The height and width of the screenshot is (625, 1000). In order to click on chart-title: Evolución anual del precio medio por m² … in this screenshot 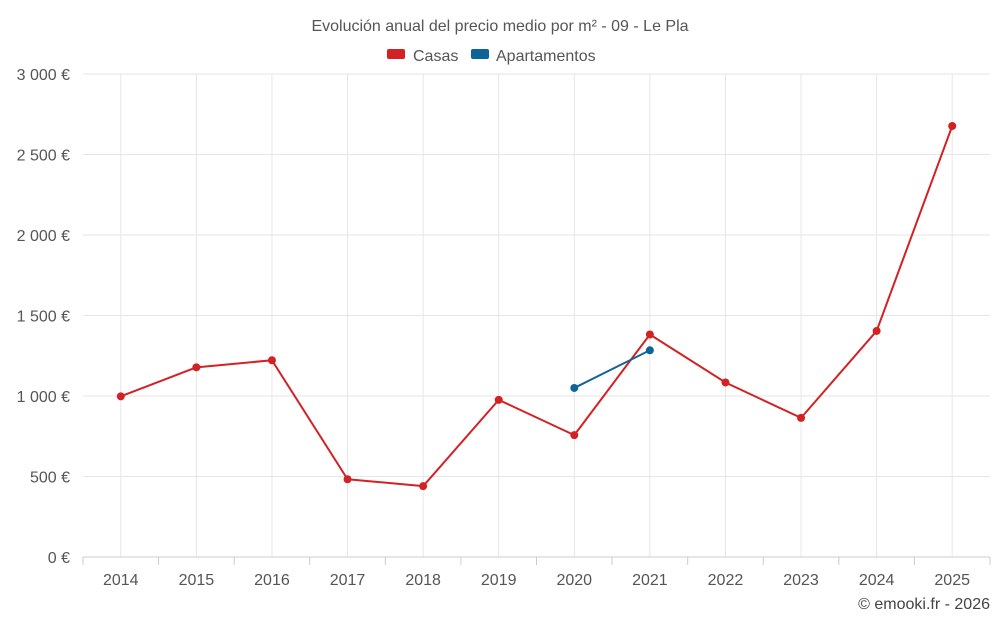, I will do `click(499, 26)`.